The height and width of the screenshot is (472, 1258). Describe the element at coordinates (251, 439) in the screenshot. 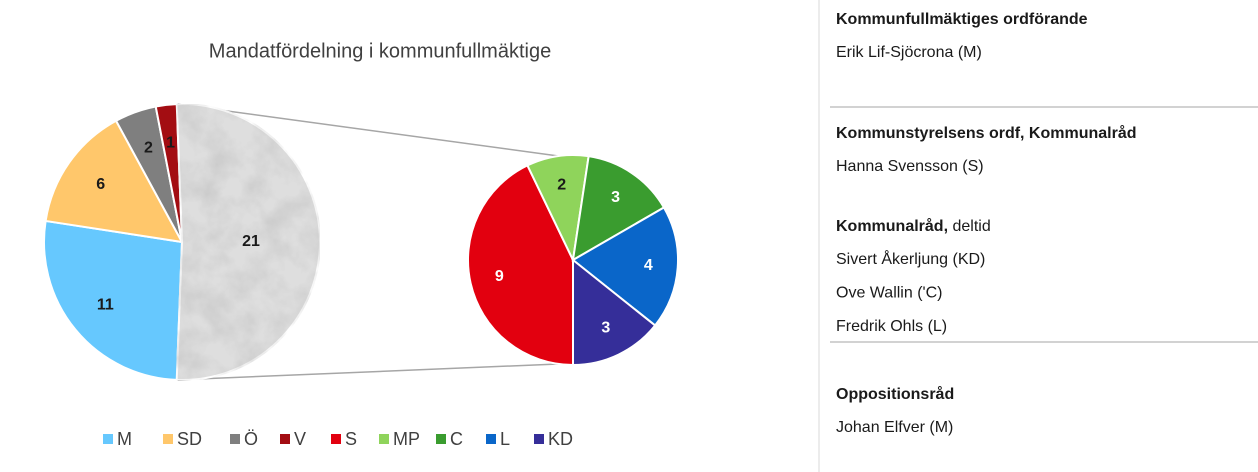

I see `legend-label: Ö` at that location.